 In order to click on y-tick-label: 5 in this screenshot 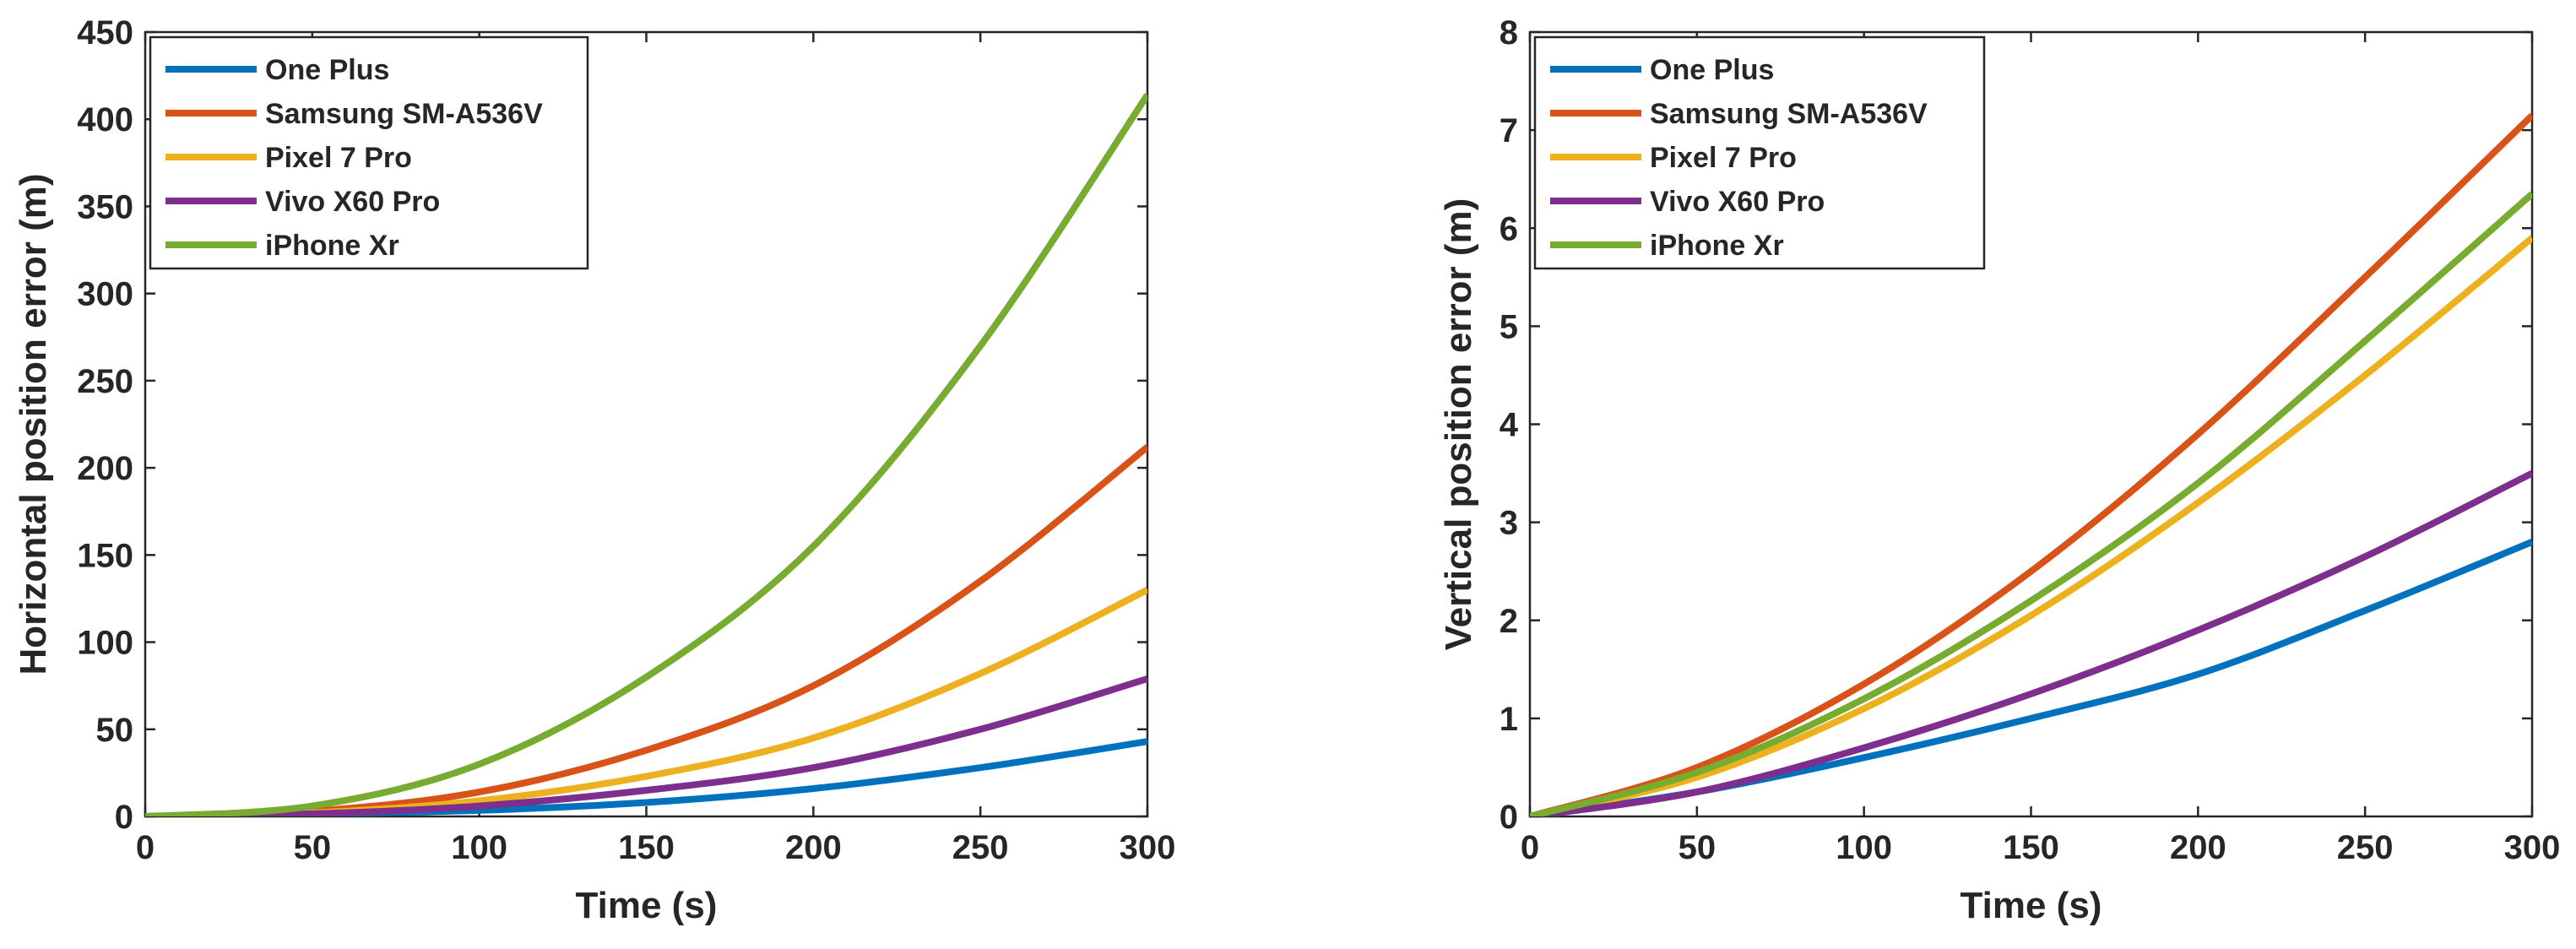, I will do `click(1509, 326)`.